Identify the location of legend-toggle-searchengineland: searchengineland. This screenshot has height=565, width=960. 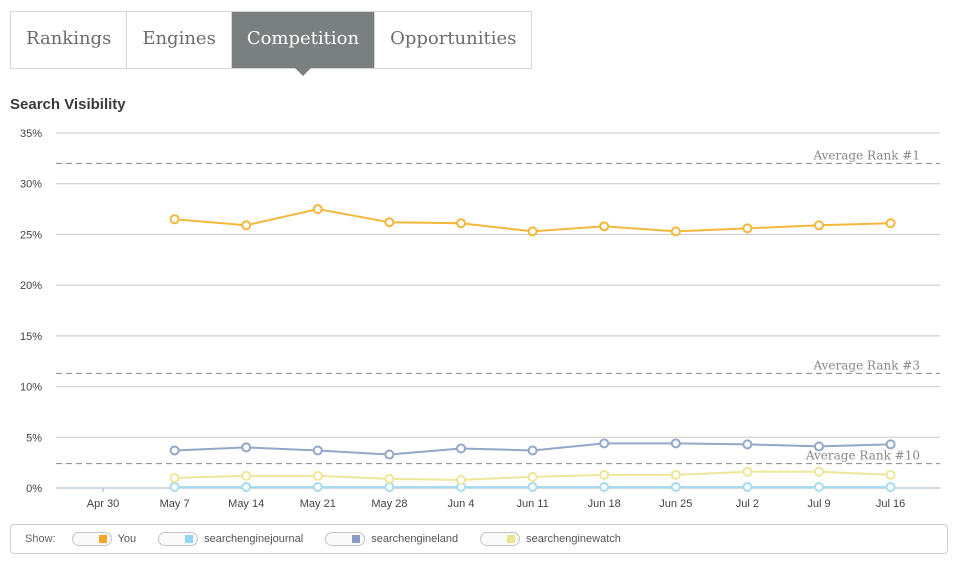
(391, 539).